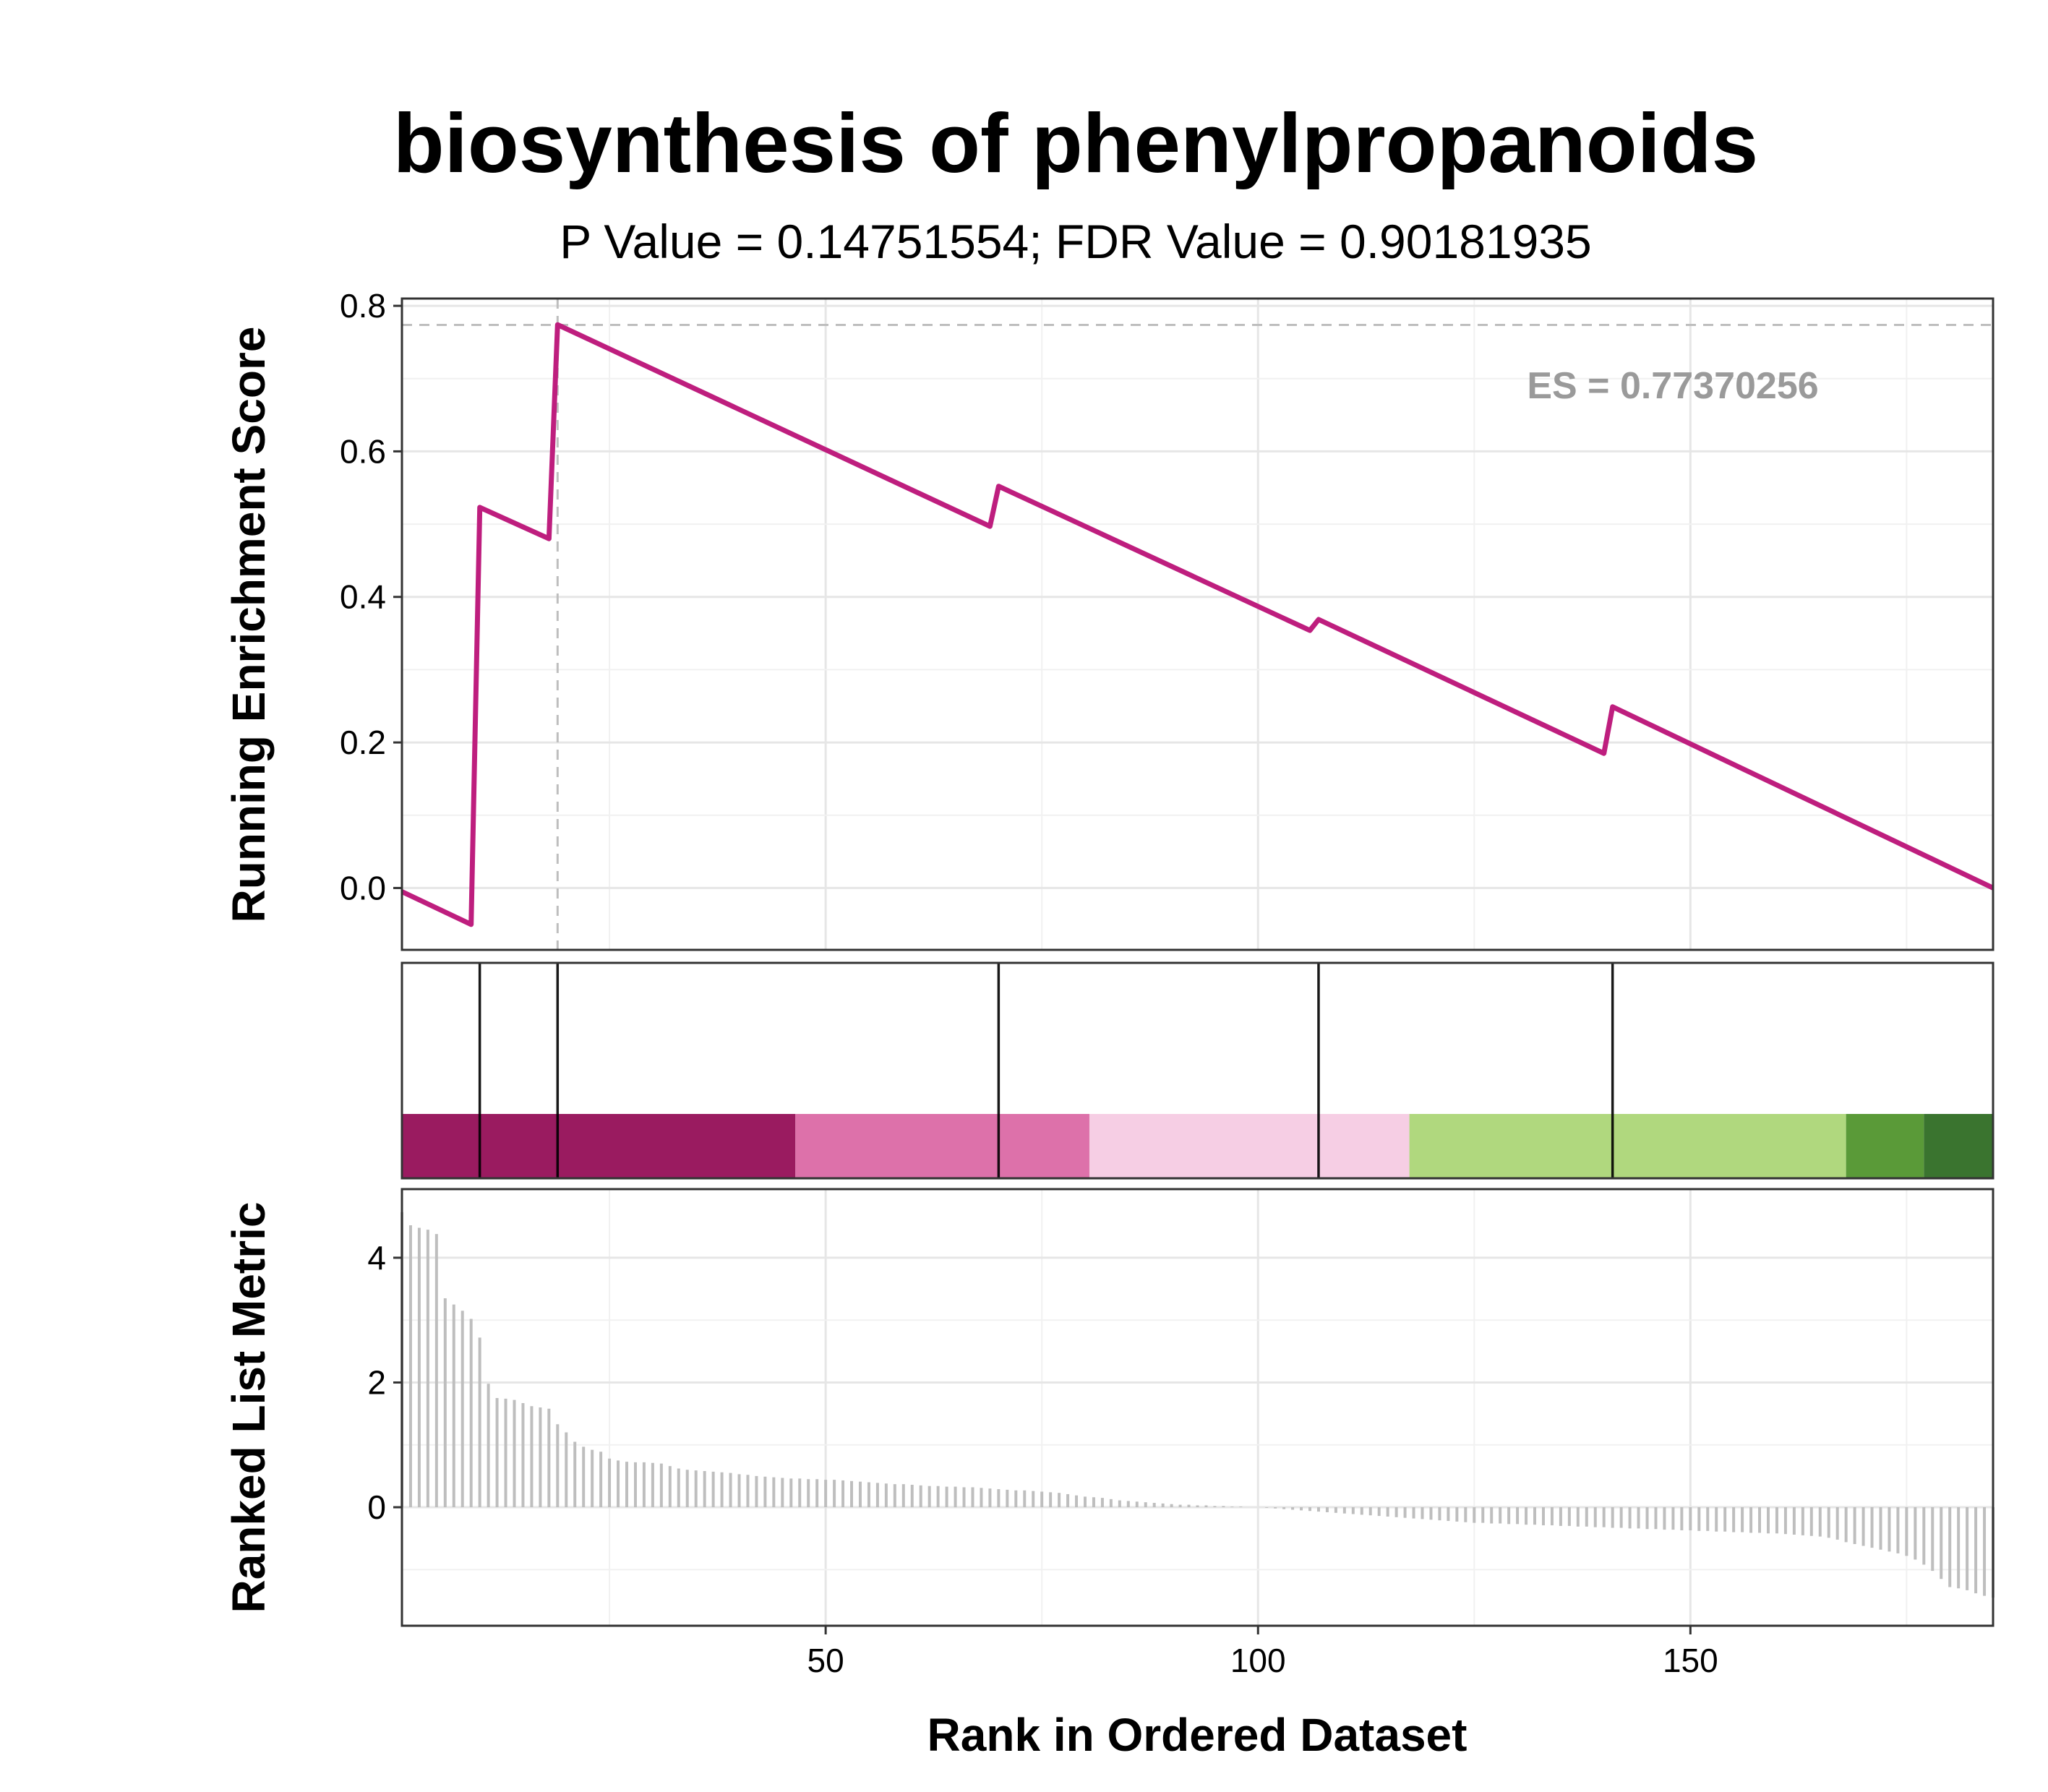 The height and width of the screenshot is (1792, 2048). What do you see at coordinates (249, 1407) in the screenshot?
I see `metric-y-axis-label: Ranked List Metric` at bounding box center [249, 1407].